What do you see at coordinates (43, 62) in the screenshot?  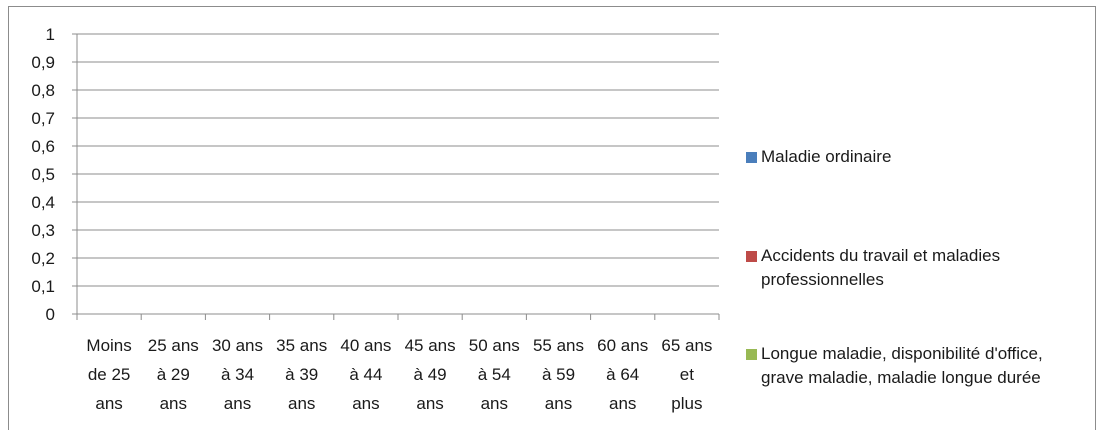 I see `y-tick-label: 0,9` at bounding box center [43, 62].